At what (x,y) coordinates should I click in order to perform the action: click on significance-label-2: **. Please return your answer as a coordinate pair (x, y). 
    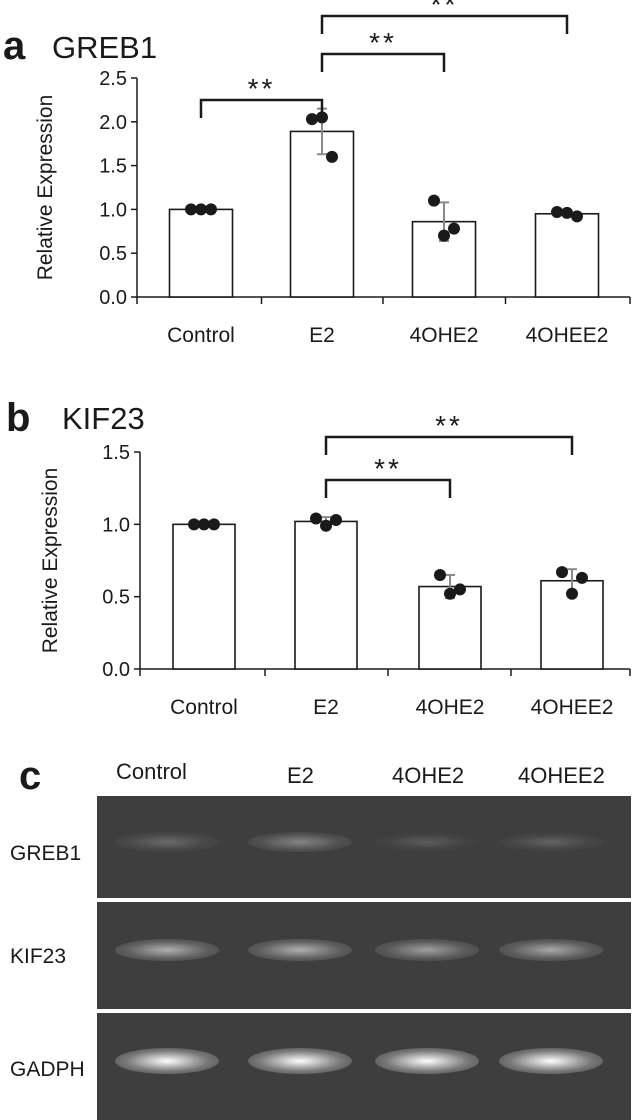
    Looking at the image, I should click on (445, 10).